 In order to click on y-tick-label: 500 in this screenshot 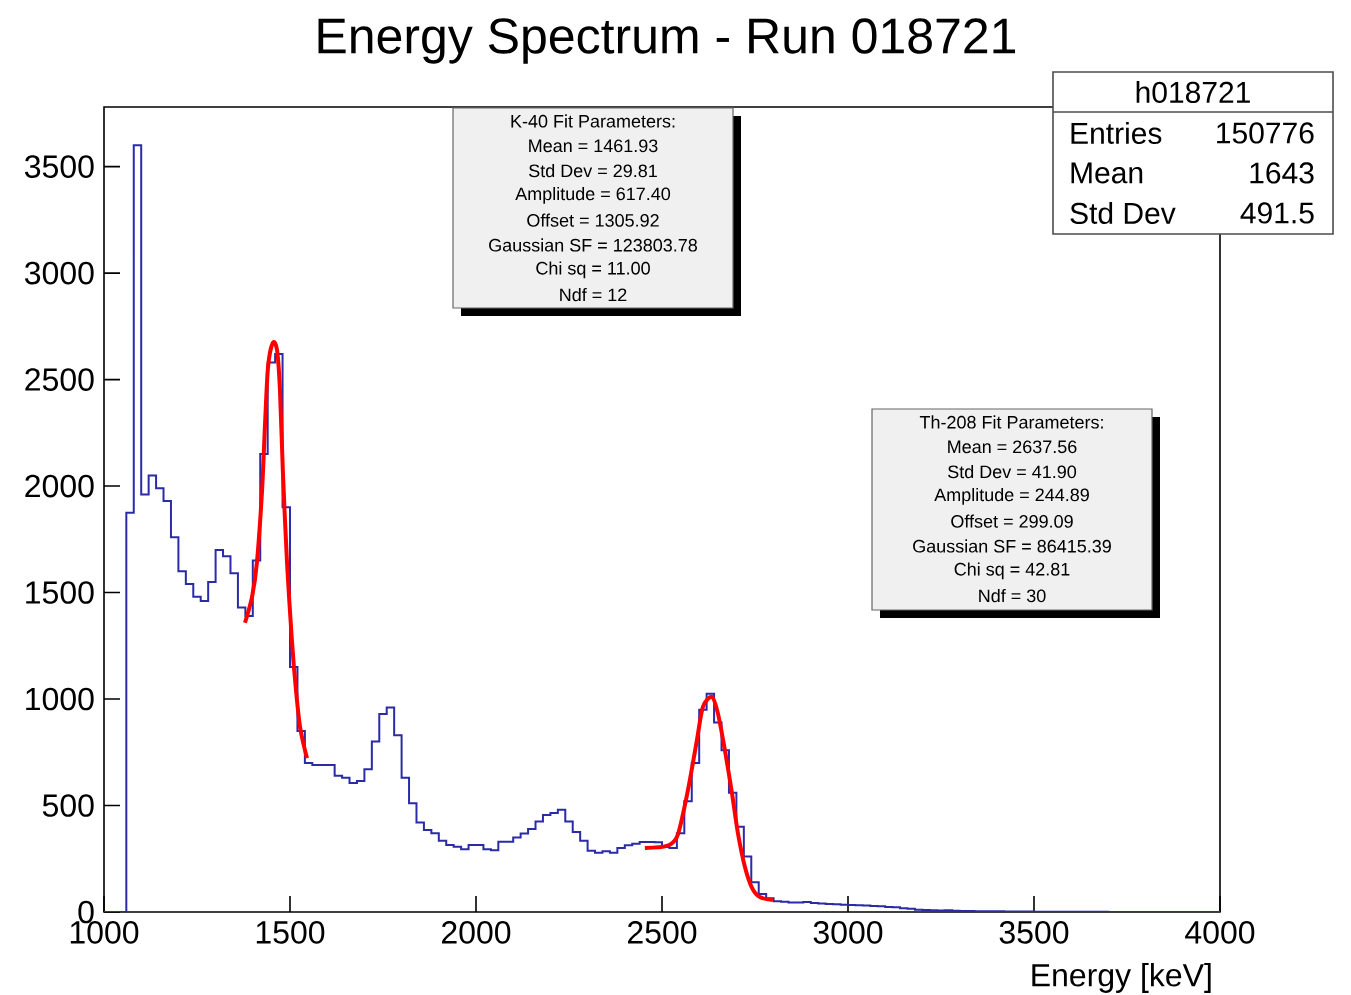, I will do `click(68, 805)`.